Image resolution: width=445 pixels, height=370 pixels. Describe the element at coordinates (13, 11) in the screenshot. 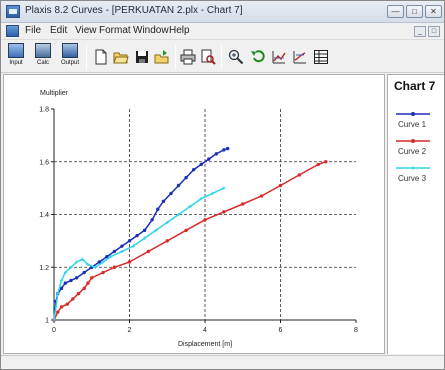

I see `app-icon` at that location.